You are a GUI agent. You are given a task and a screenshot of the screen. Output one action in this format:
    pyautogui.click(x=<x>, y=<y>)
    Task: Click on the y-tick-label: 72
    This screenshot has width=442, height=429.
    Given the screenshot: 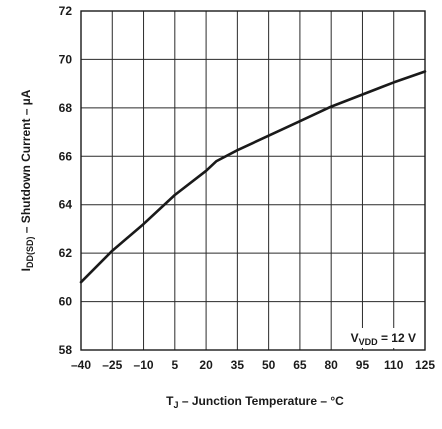 What is the action you would take?
    pyautogui.click(x=66, y=11)
    